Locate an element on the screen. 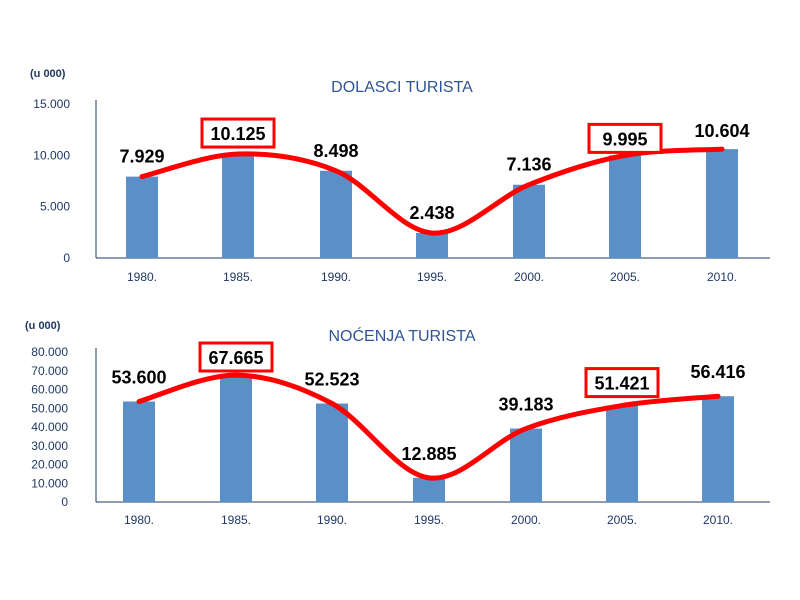  chart-2-xtick-label: 1980. is located at coordinates (139, 520).